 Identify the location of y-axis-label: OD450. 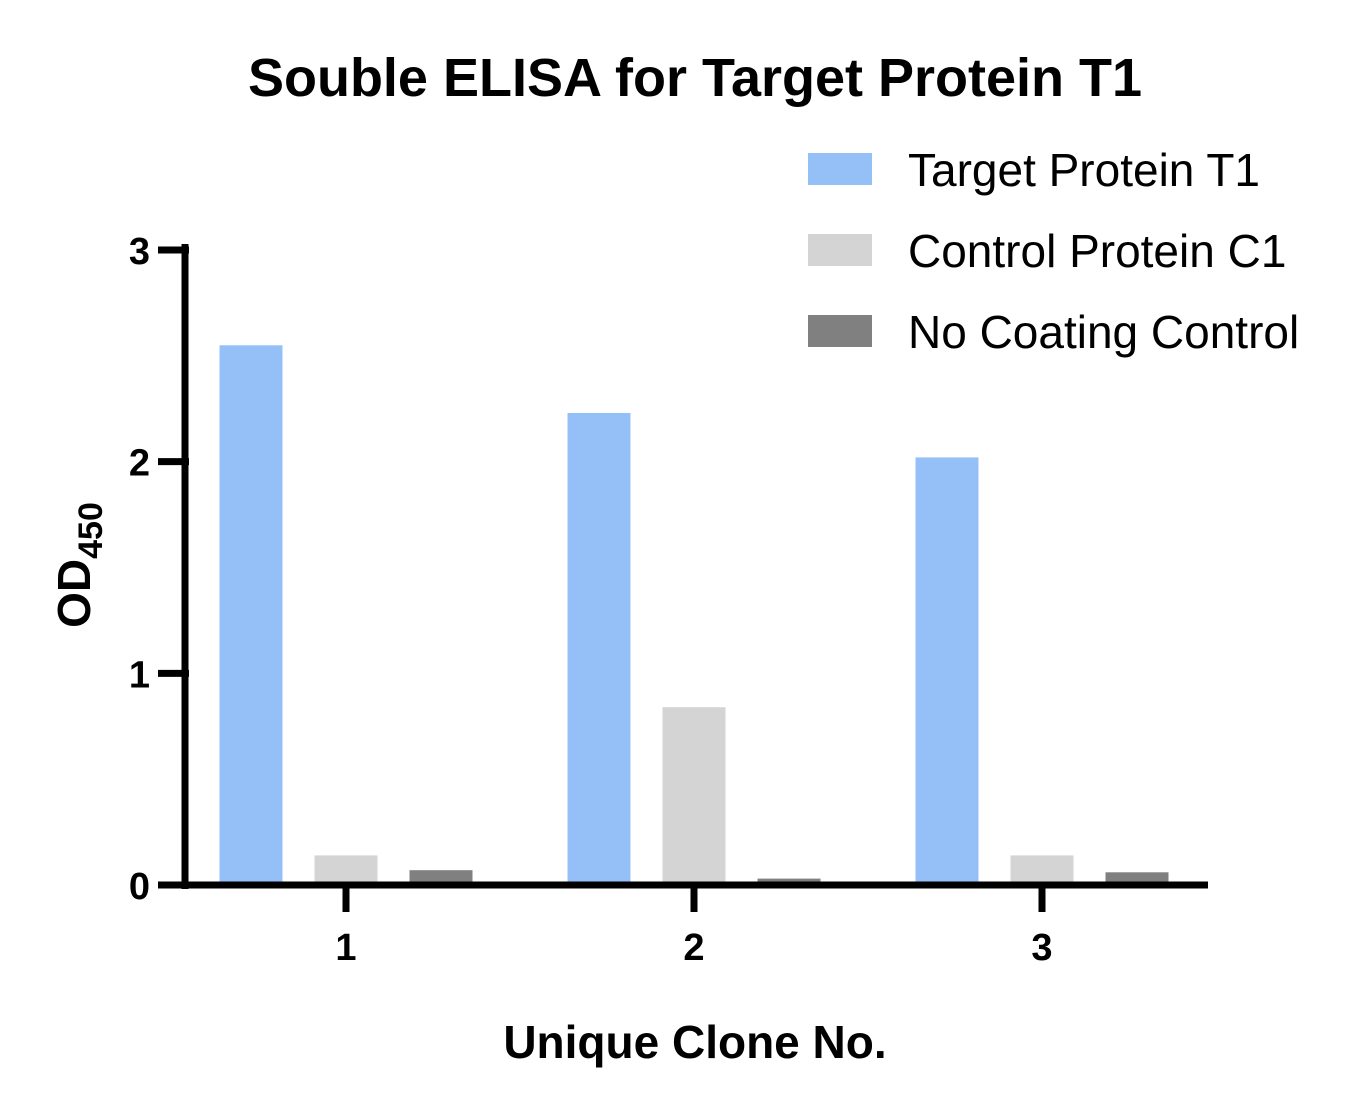
(79, 565).